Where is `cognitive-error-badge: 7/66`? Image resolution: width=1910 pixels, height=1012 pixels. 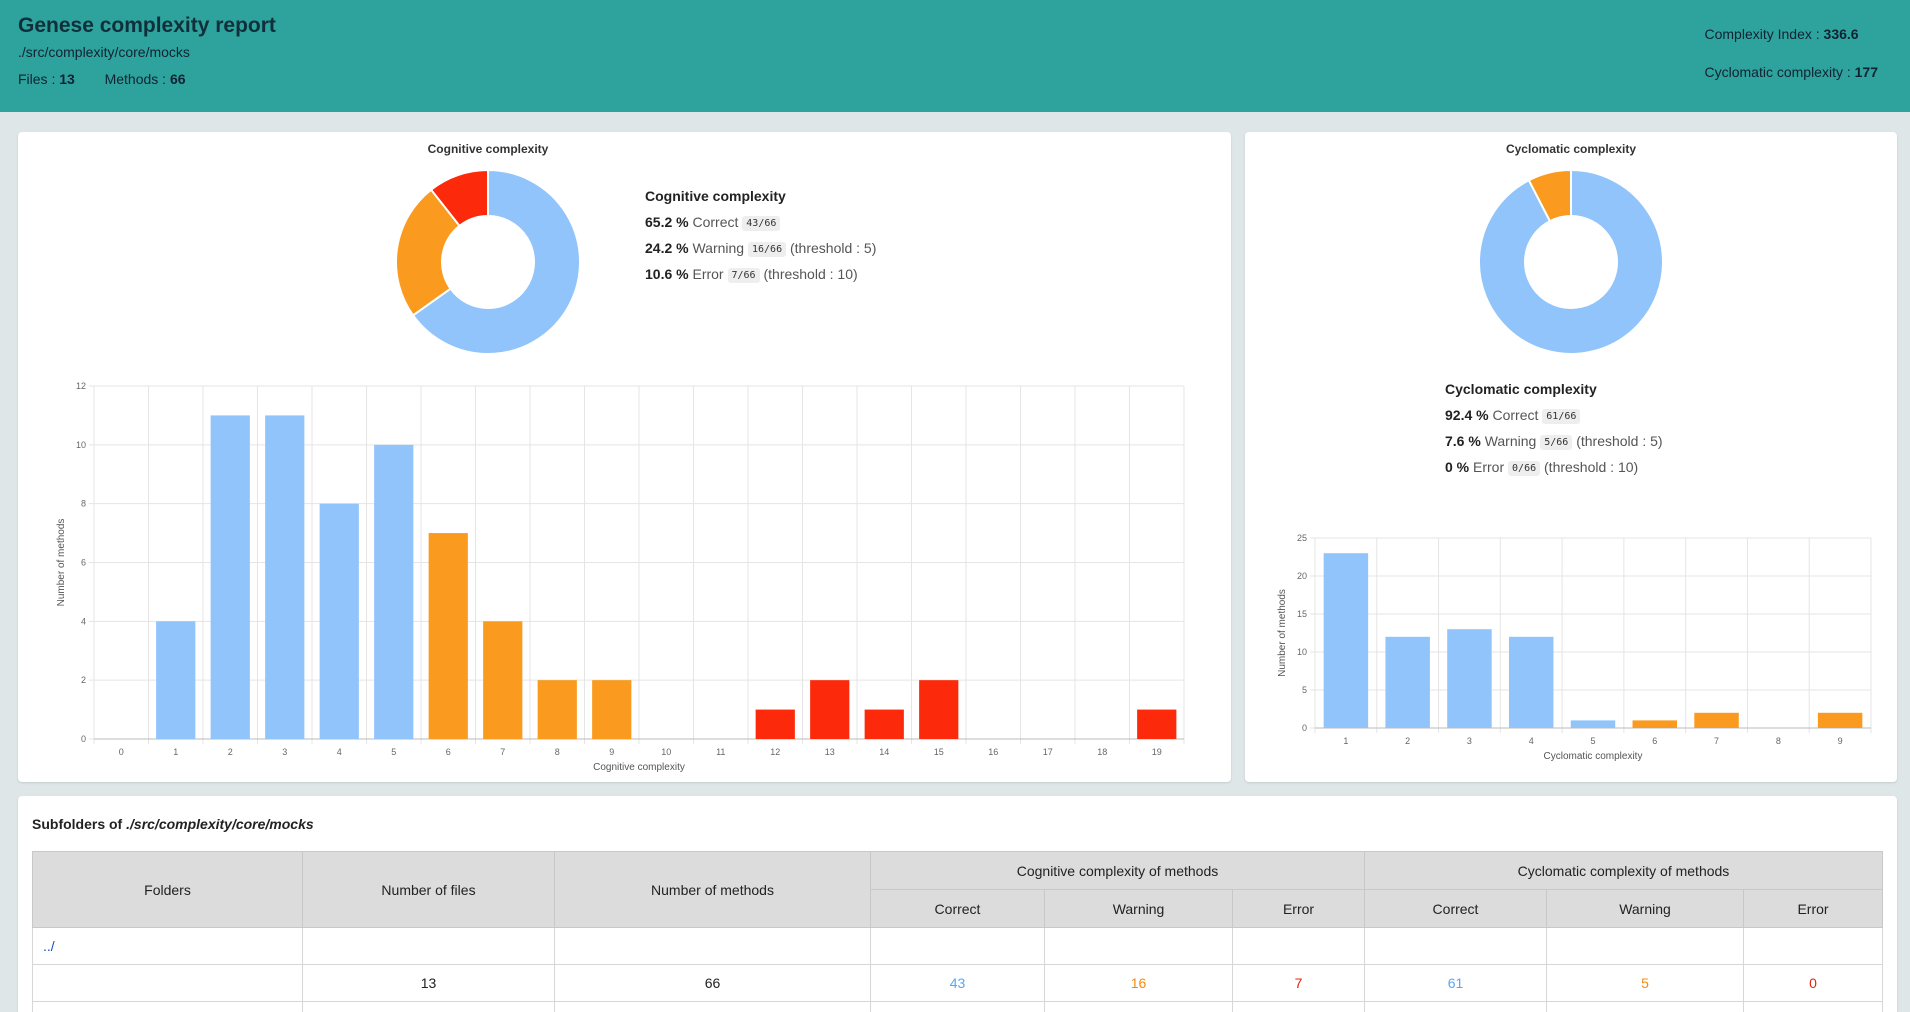
cognitive-error-badge: 7/66 is located at coordinates (743, 275).